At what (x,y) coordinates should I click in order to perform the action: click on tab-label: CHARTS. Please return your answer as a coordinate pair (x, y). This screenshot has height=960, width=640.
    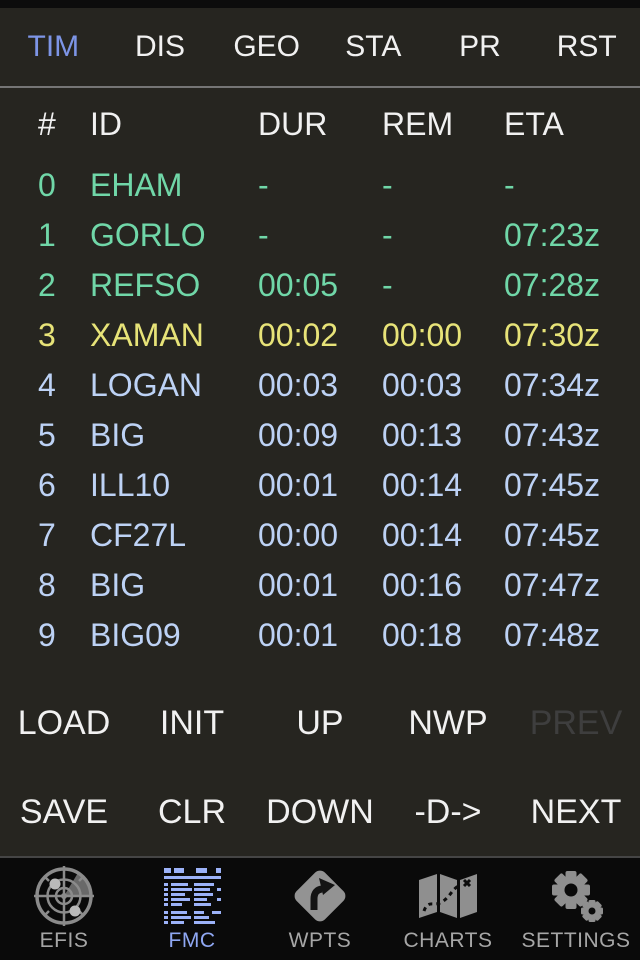
    Looking at the image, I should click on (448, 940).